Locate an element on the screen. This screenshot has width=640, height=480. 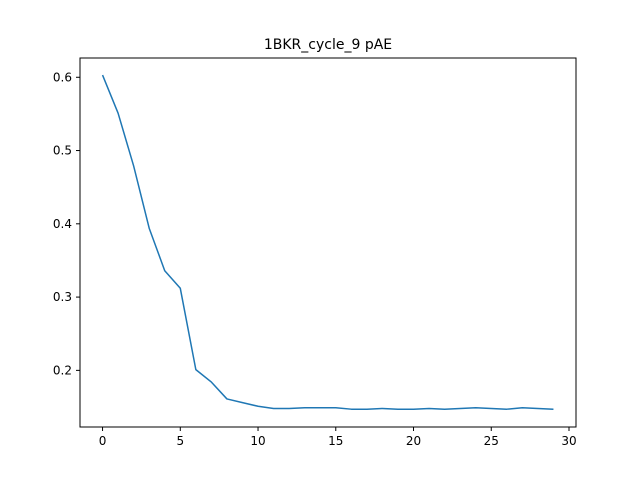
x-tick-label: 30 is located at coordinates (568, 441).